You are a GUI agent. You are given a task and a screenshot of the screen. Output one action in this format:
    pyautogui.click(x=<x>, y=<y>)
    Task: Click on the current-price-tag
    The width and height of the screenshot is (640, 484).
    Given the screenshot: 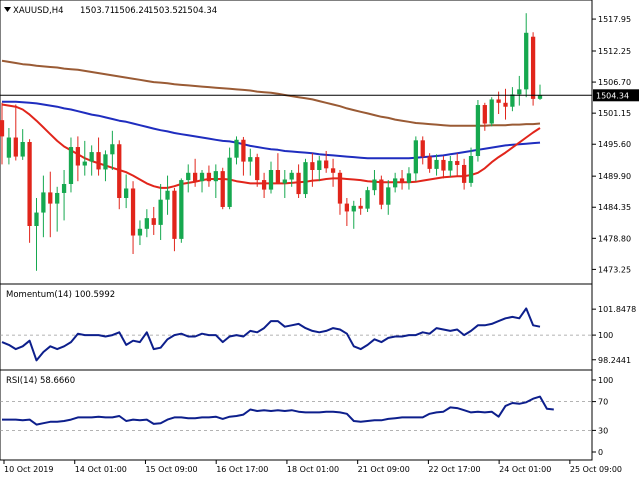 What is the action you would take?
    pyautogui.click(x=616, y=95)
    